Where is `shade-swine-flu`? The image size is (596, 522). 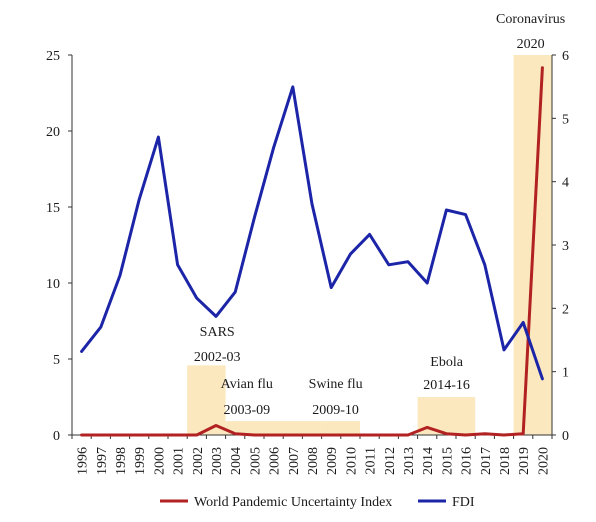 shade-swine-flu is located at coordinates (340, 428).